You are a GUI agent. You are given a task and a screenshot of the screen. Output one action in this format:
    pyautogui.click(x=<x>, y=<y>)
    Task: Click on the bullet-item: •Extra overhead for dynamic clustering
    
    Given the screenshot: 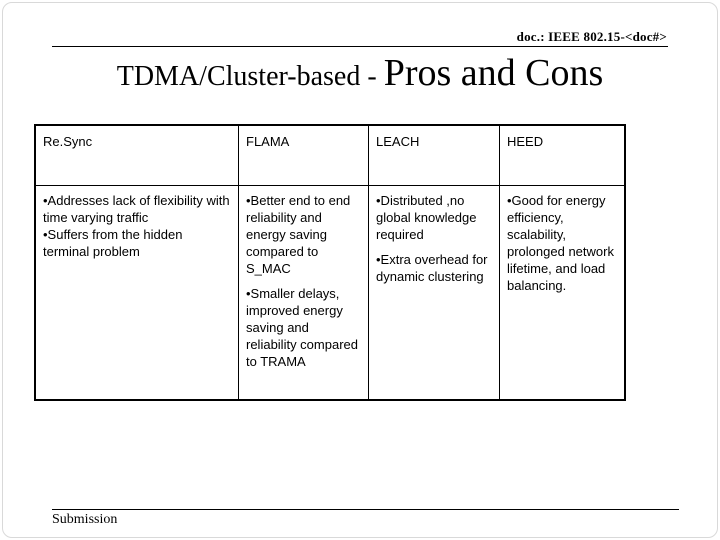 What is the action you would take?
    pyautogui.click(x=432, y=268)
    